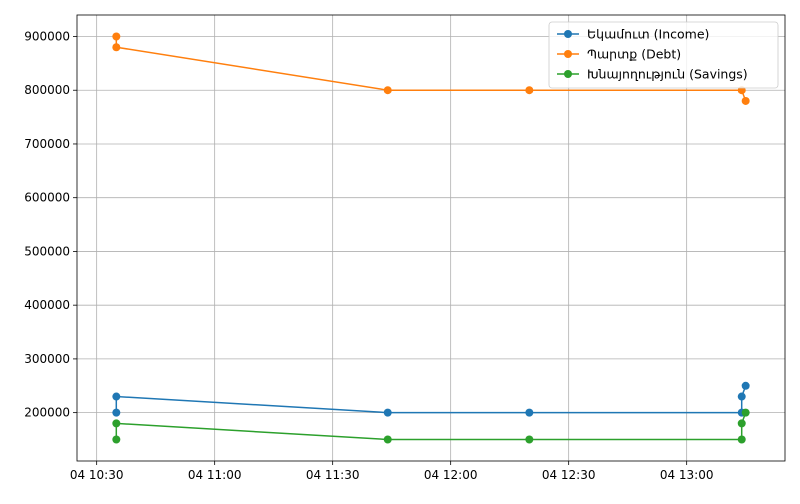 Image resolution: width=800 pixels, height=504 pixels. Describe the element at coordinates (648, 34) in the screenshot. I see `legend-label: Եկամուտ (Income)` at that location.